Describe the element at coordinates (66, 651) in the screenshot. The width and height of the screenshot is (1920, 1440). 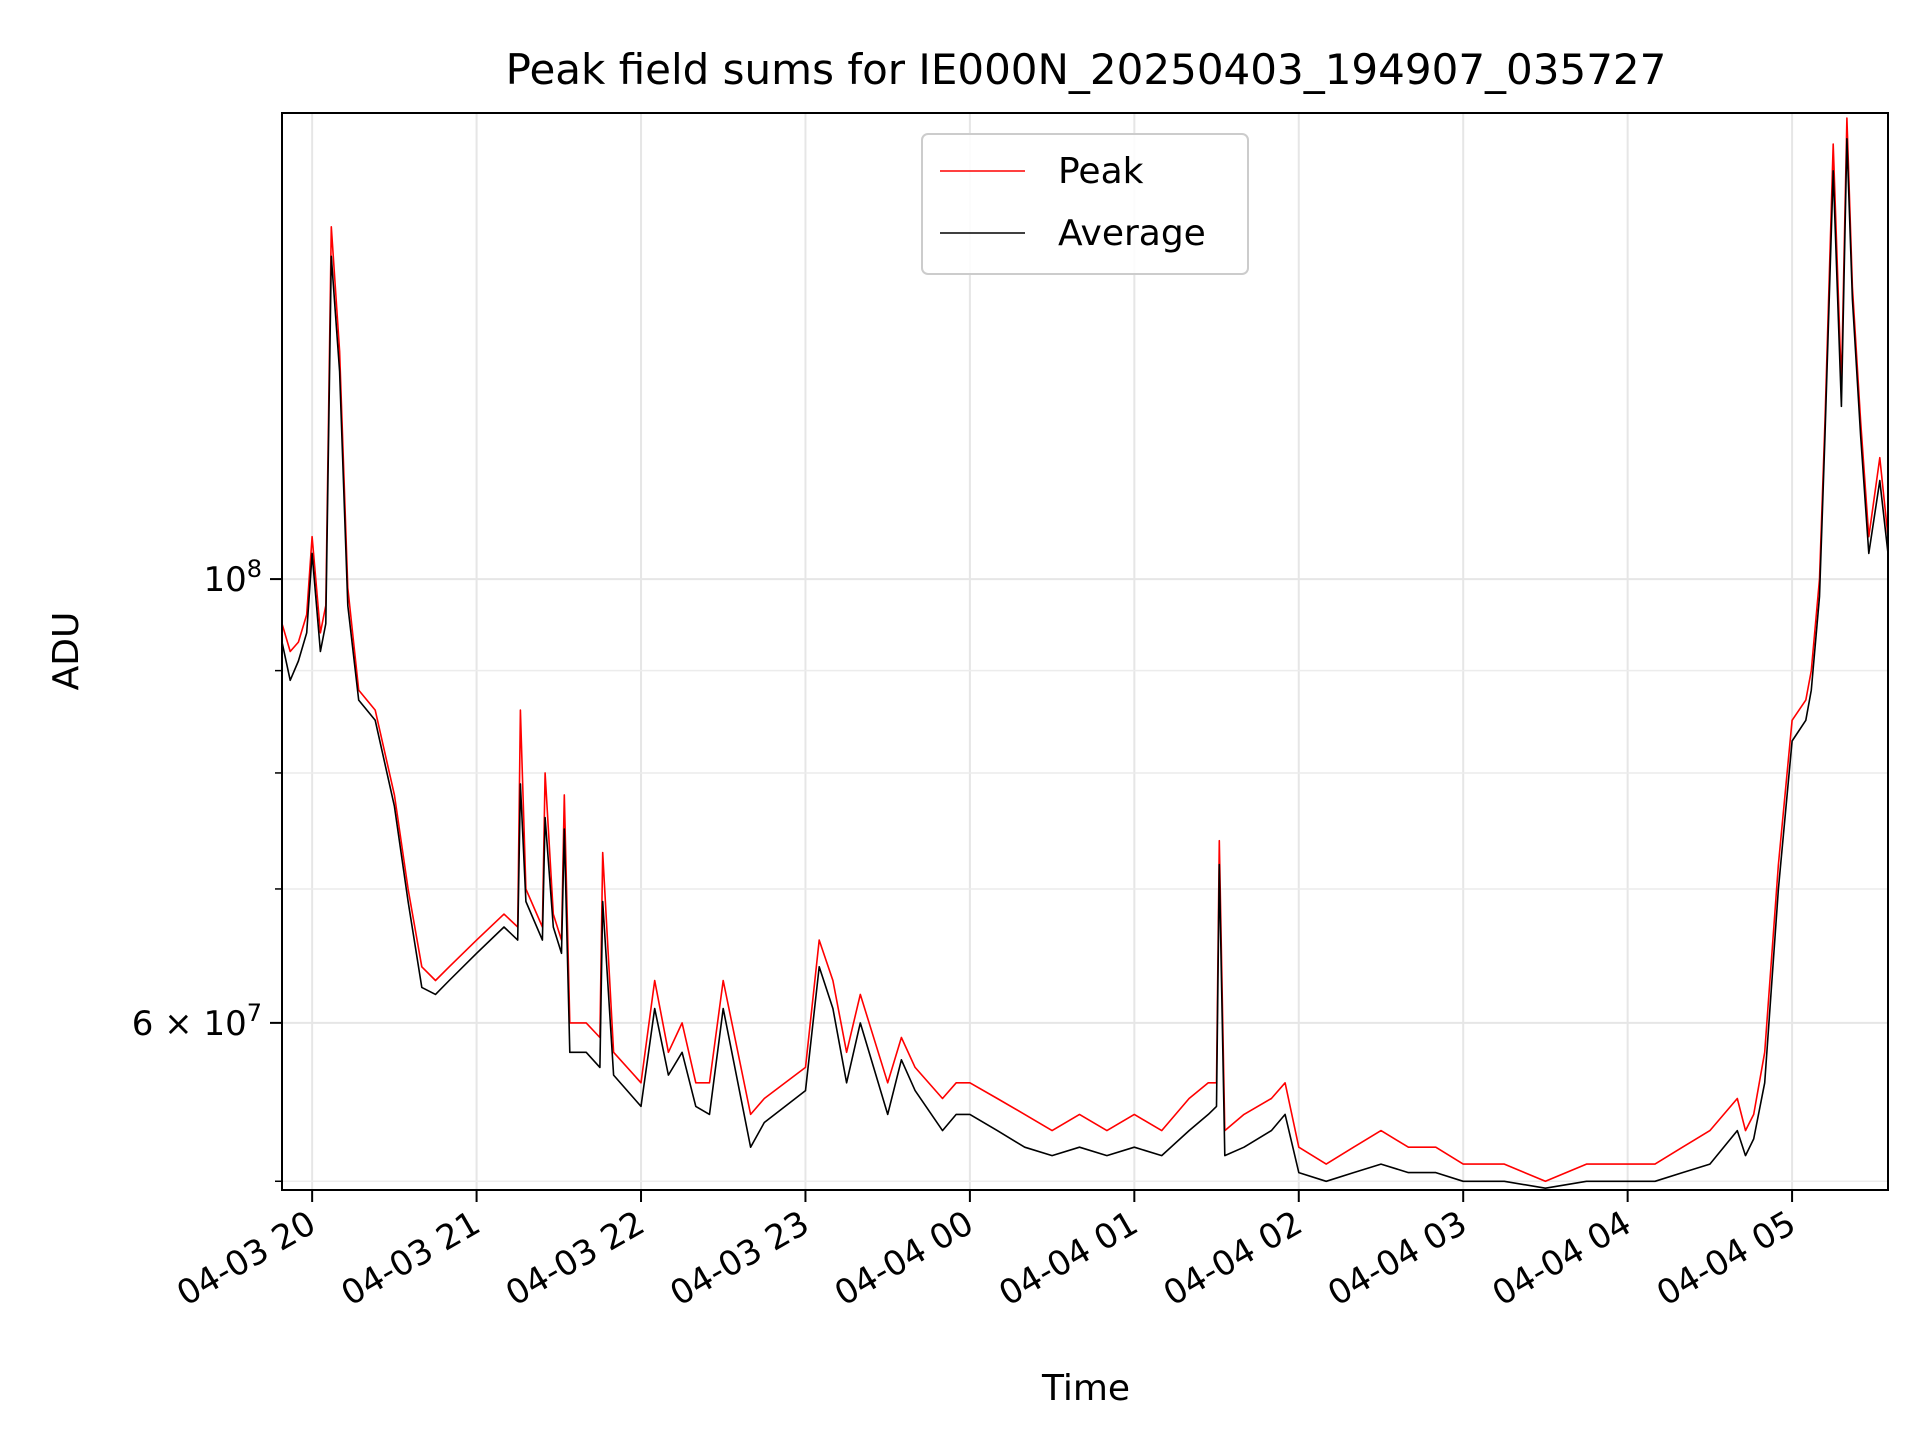
I see `y-axis-label: ADU` at that location.